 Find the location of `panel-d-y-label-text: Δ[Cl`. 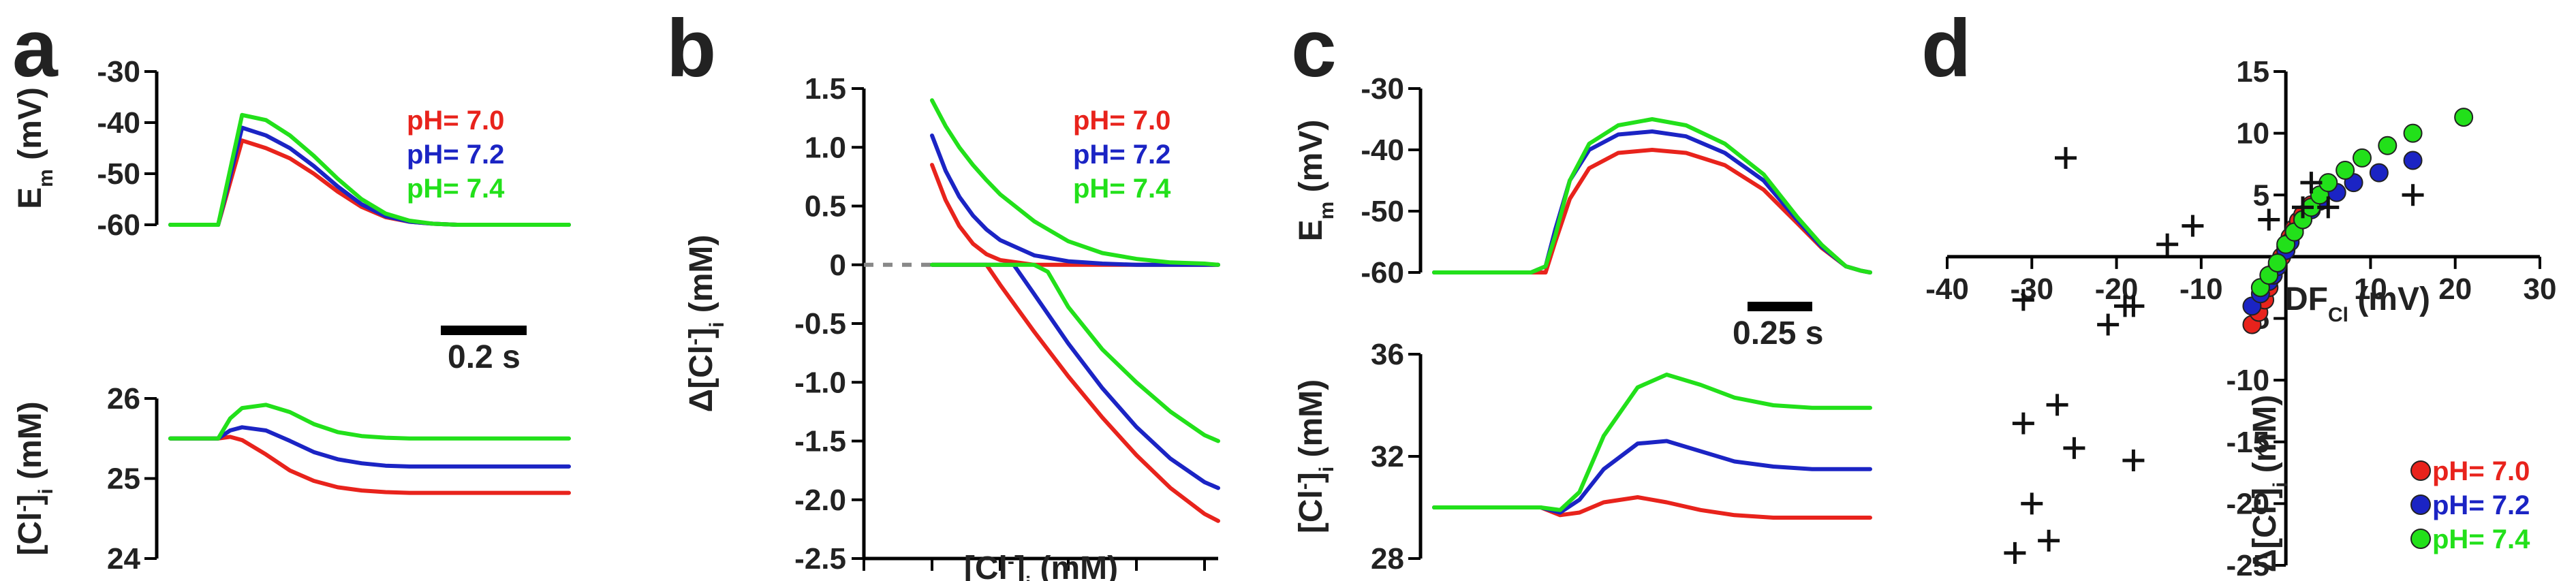

panel-d-y-label-text: Δ[Cl is located at coordinates (2265, 538).